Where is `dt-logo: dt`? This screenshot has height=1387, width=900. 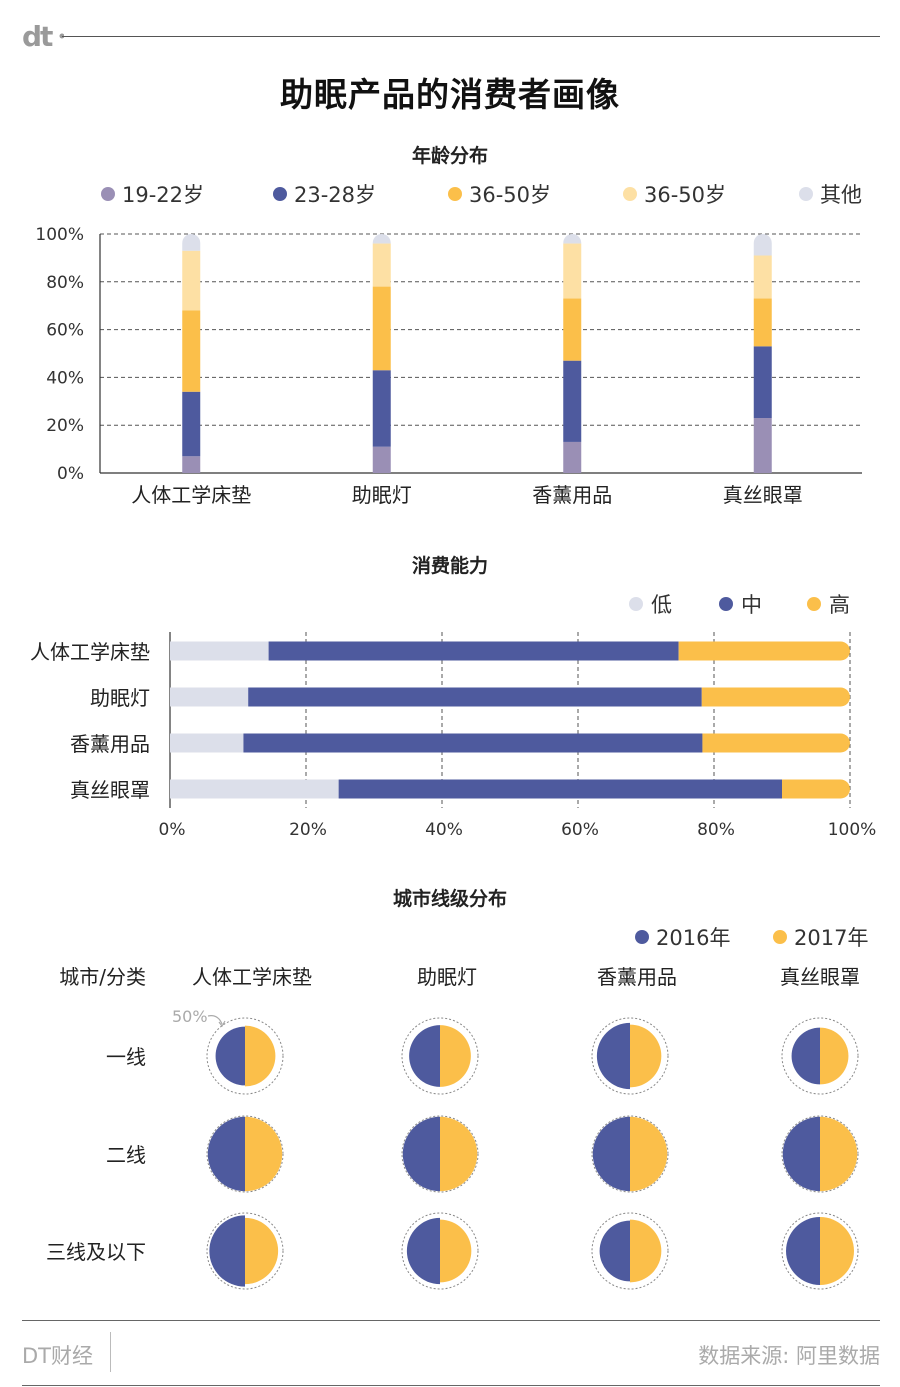 dt-logo: dt is located at coordinates (43, 37).